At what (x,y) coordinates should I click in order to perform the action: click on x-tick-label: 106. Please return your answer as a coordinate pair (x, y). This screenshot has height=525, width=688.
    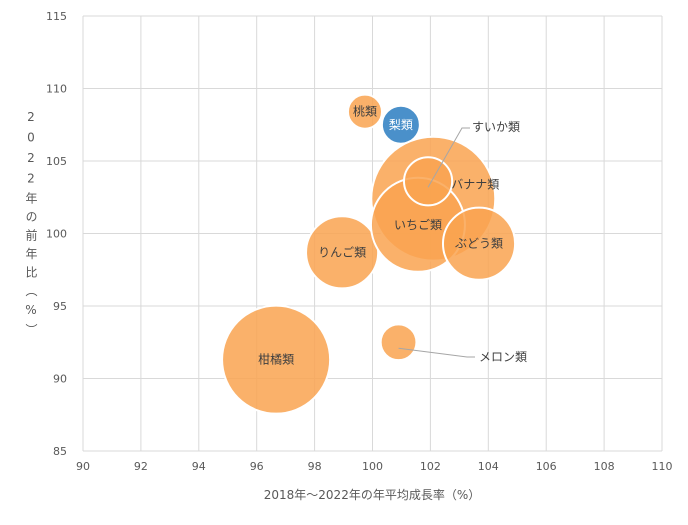
    Looking at the image, I should click on (546, 466).